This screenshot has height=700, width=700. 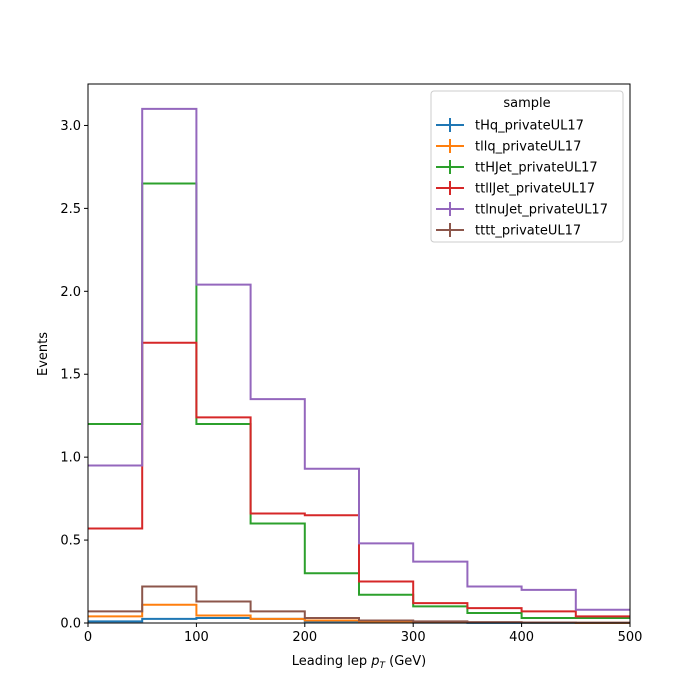 I want to click on legend-label-ttllJet_privateUL17: ttllJet_privateUL17, so click(x=535, y=189).